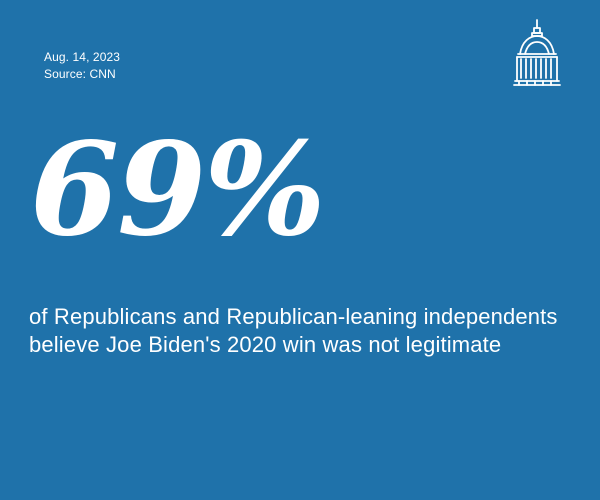 This screenshot has height=500, width=600. Describe the element at coordinates (178, 190) in the screenshot. I see `headline-percentage: 69%` at that location.